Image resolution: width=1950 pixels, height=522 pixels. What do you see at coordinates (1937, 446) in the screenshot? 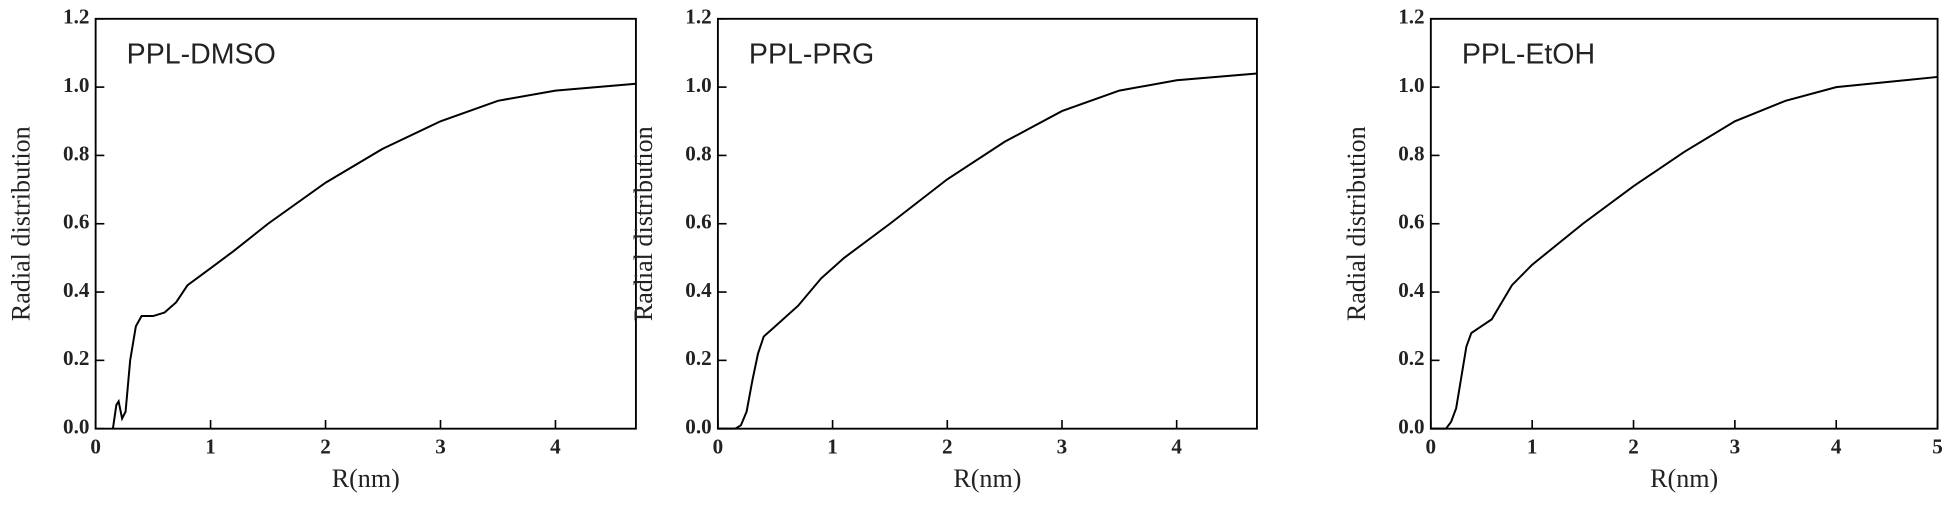
I see `x-tick-label: 5` at bounding box center [1937, 446].